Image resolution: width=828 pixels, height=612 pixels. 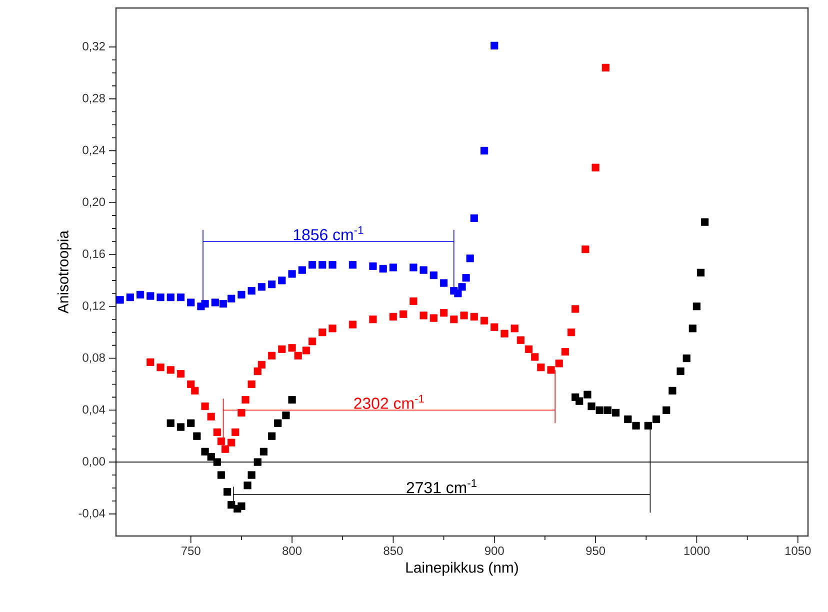 I want to click on y-tick-label: 0,04, so click(x=94, y=410).